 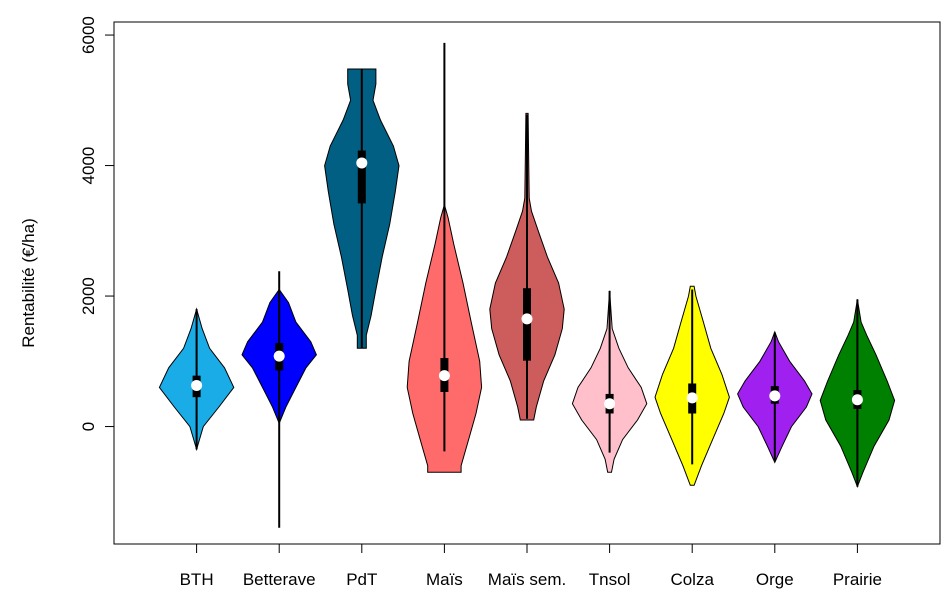 What do you see at coordinates (610, 579) in the screenshot?
I see `x-tick-label: Tnsol` at bounding box center [610, 579].